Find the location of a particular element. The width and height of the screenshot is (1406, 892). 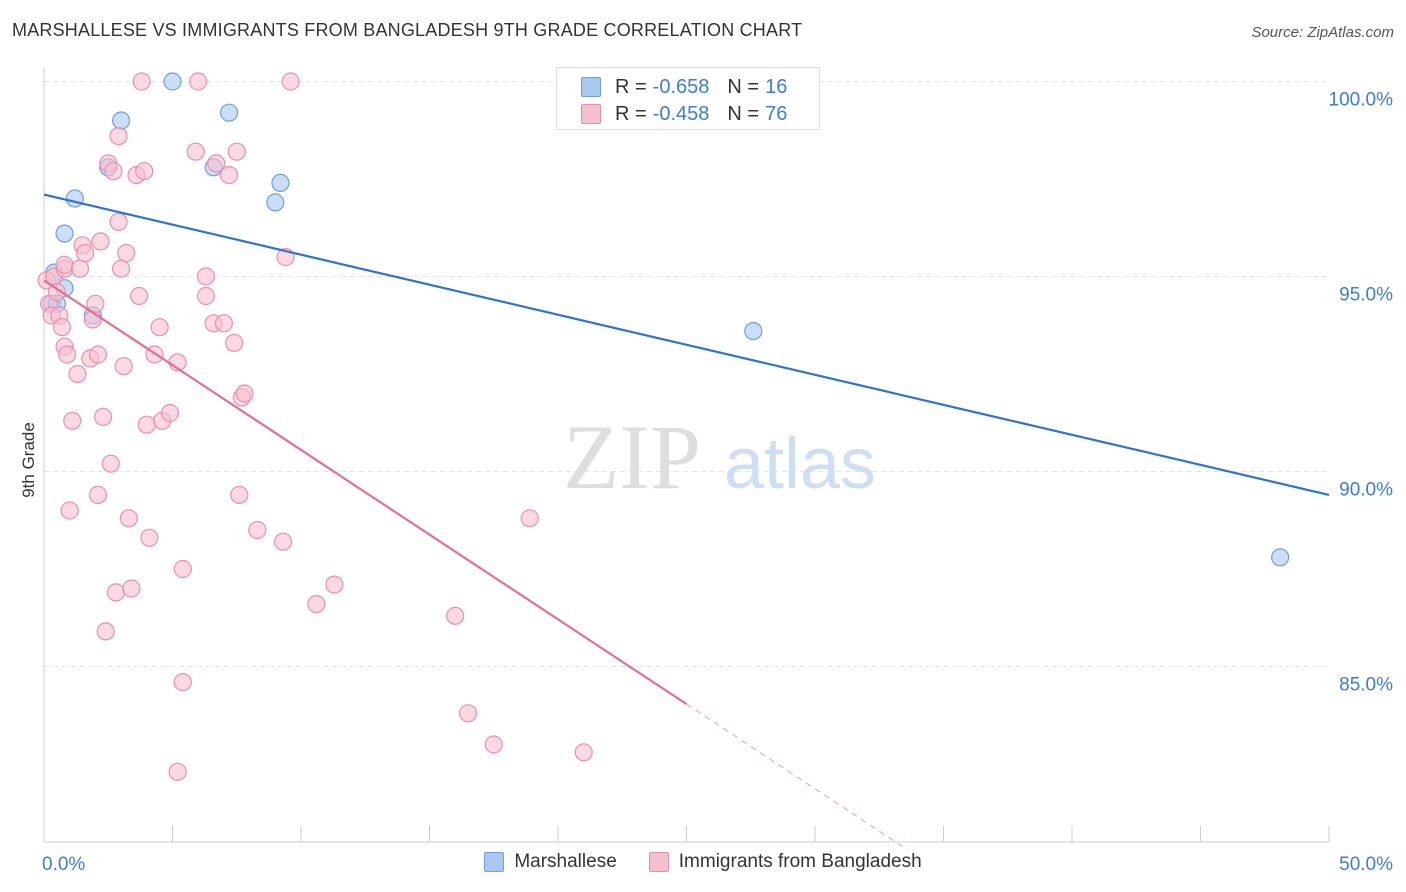

legend-label: Immigrants from Bangladesh is located at coordinates (800, 861).